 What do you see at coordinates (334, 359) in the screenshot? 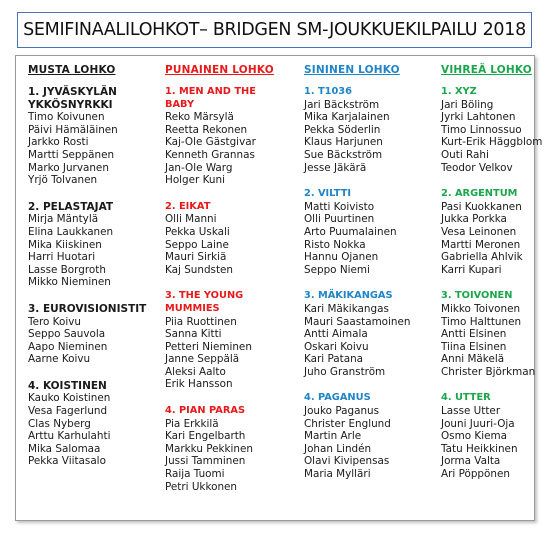
I see `player-name: Kari Patana` at bounding box center [334, 359].